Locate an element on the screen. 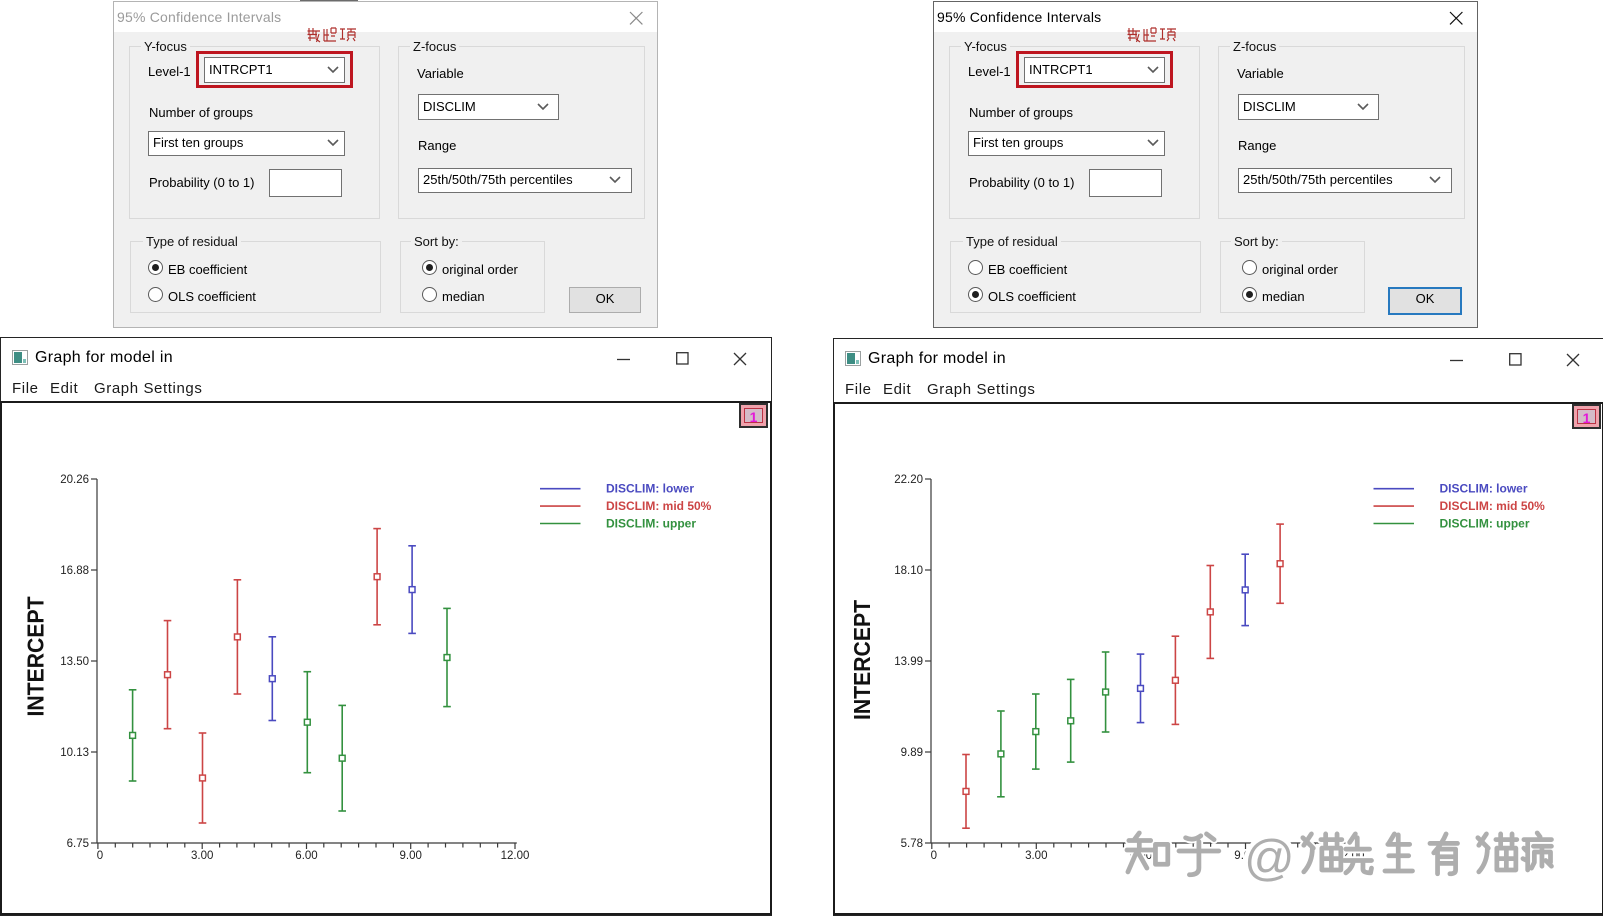 The width and height of the screenshot is (1603, 920). svg-text: 10.13 is located at coordinates (74, 753).